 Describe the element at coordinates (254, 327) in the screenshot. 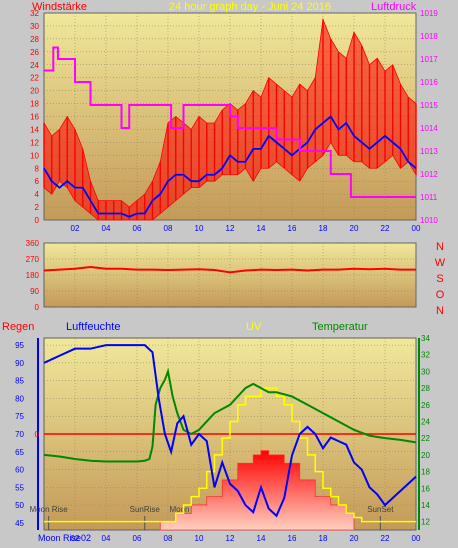

I see `uv-label: UV` at that location.